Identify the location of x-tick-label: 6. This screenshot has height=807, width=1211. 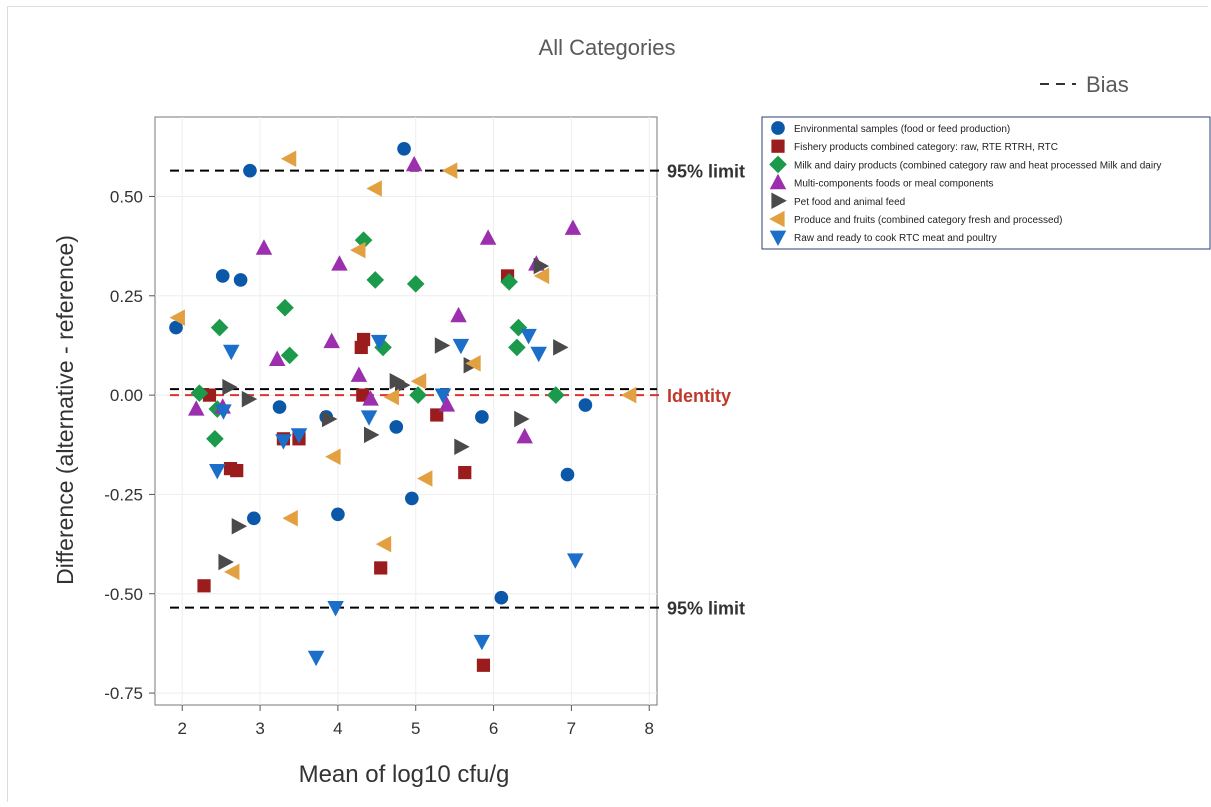
(493, 728).